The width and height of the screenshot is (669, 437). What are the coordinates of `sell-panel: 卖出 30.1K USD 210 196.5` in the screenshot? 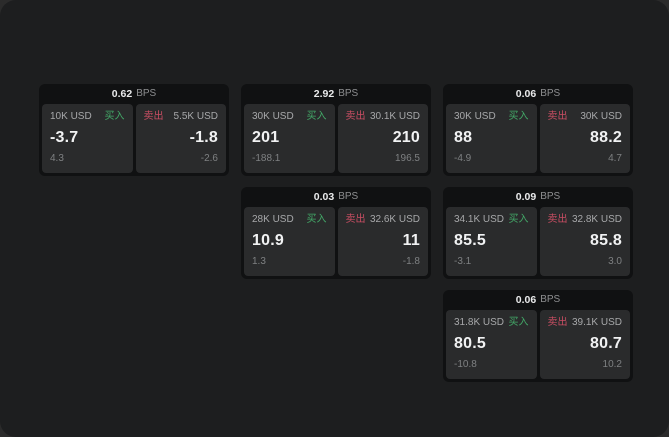 It's located at (382, 138).